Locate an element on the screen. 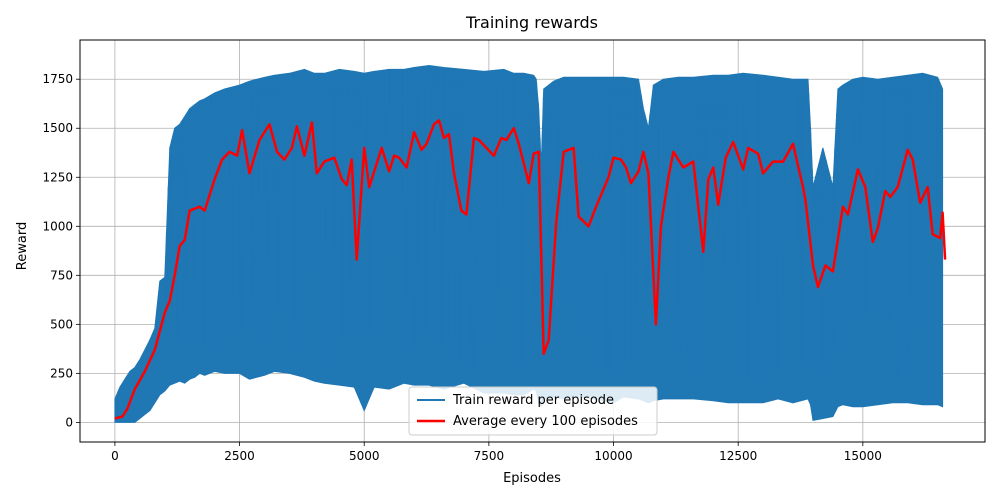 Image resolution: width=1000 pixels, height=504 pixels. chart-title: Training rewards is located at coordinates (531, 22).